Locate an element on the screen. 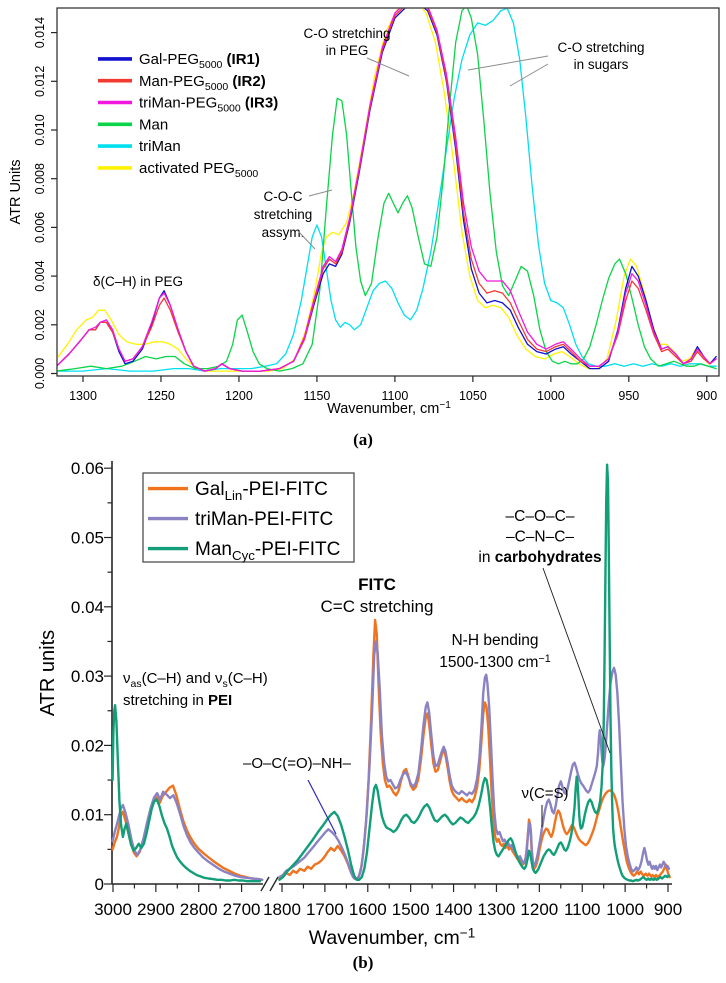 Image resolution: width=726 pixels, height=983 pixels. x-tick-label: 1600 is located at coordinates (368, 909).